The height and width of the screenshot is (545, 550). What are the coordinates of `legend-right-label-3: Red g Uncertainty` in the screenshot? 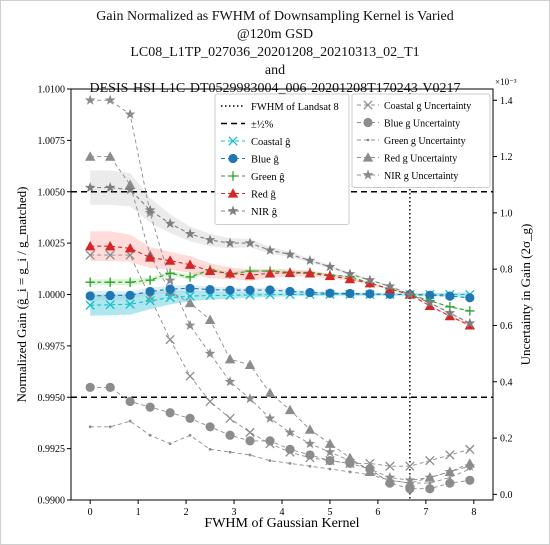 It's located at (420, 159).